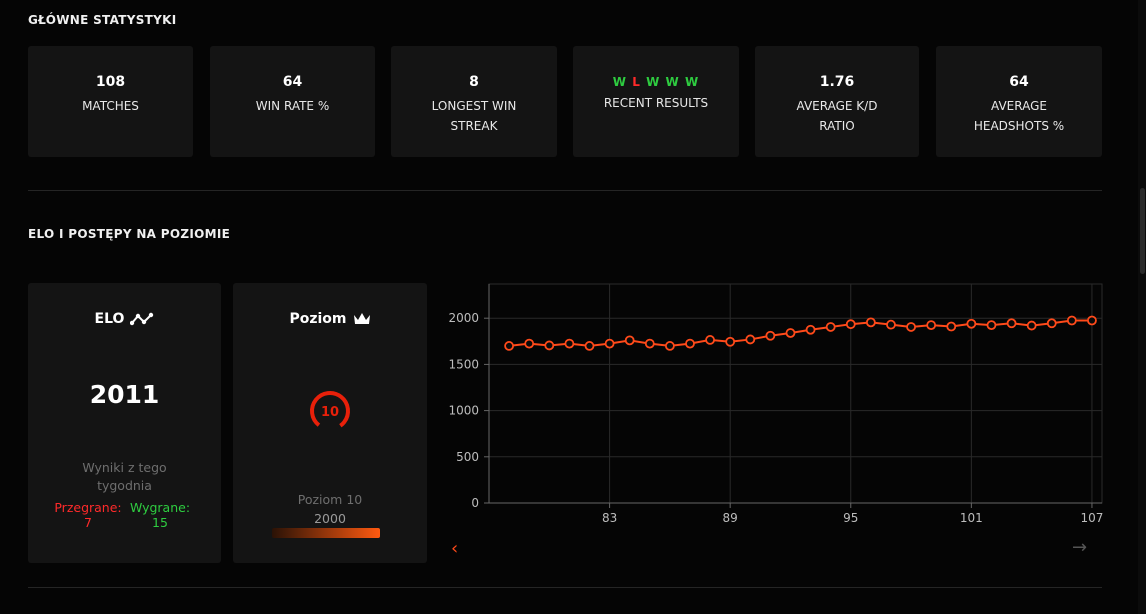  Describe the element at coordinates (110, 106) in the screenshot. I see `stat-label: MATCHES` at that location.